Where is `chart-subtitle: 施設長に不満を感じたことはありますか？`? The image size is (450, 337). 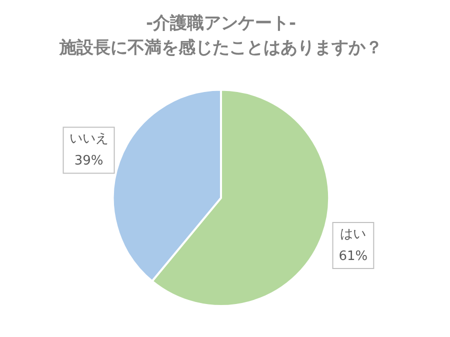 chart-subtitle: 施設長に不満を感じたことはありますか？ is located at coordinates (220, 48).